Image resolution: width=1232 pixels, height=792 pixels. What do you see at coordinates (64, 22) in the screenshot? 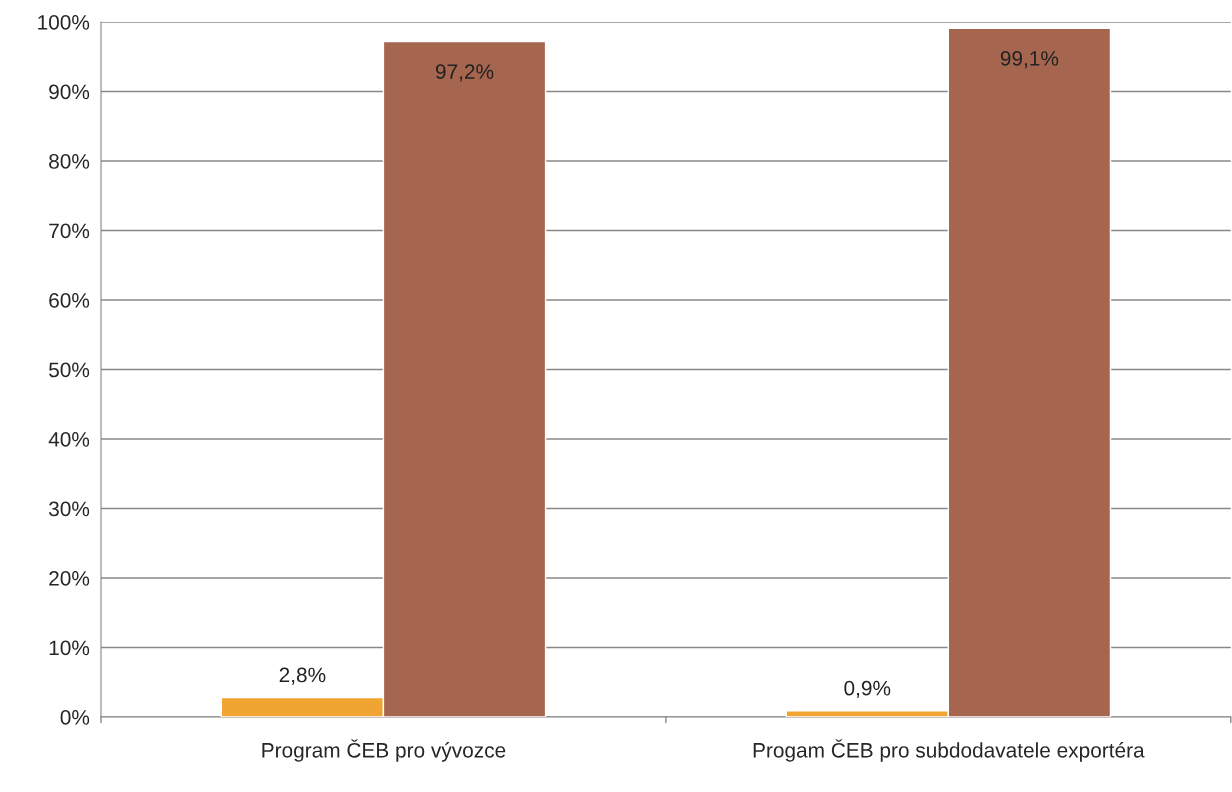
I see `y-tick-label: 100%` at bounding box center [64, 22].